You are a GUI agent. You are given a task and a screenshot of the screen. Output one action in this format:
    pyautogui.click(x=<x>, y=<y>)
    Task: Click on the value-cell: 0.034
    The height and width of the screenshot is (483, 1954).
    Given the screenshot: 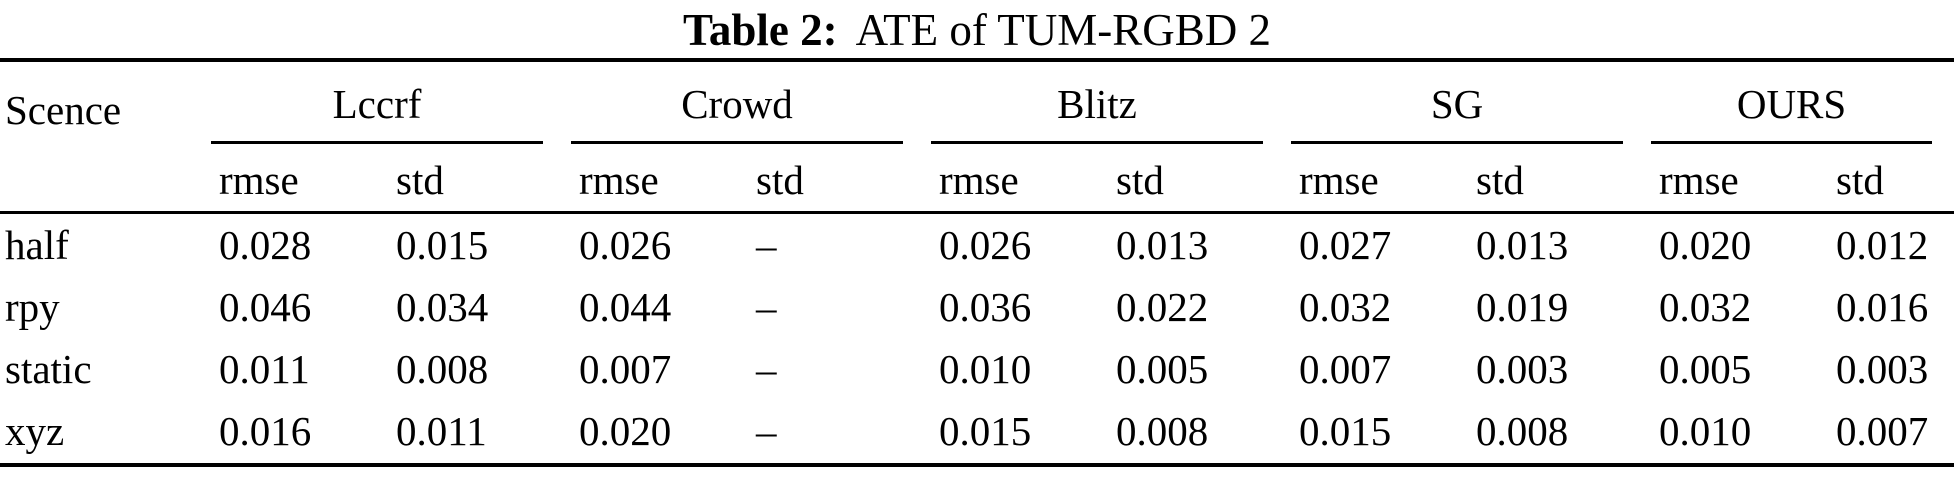 What is the action you would take?
    pyautogui.click(x=442, y=307)
    